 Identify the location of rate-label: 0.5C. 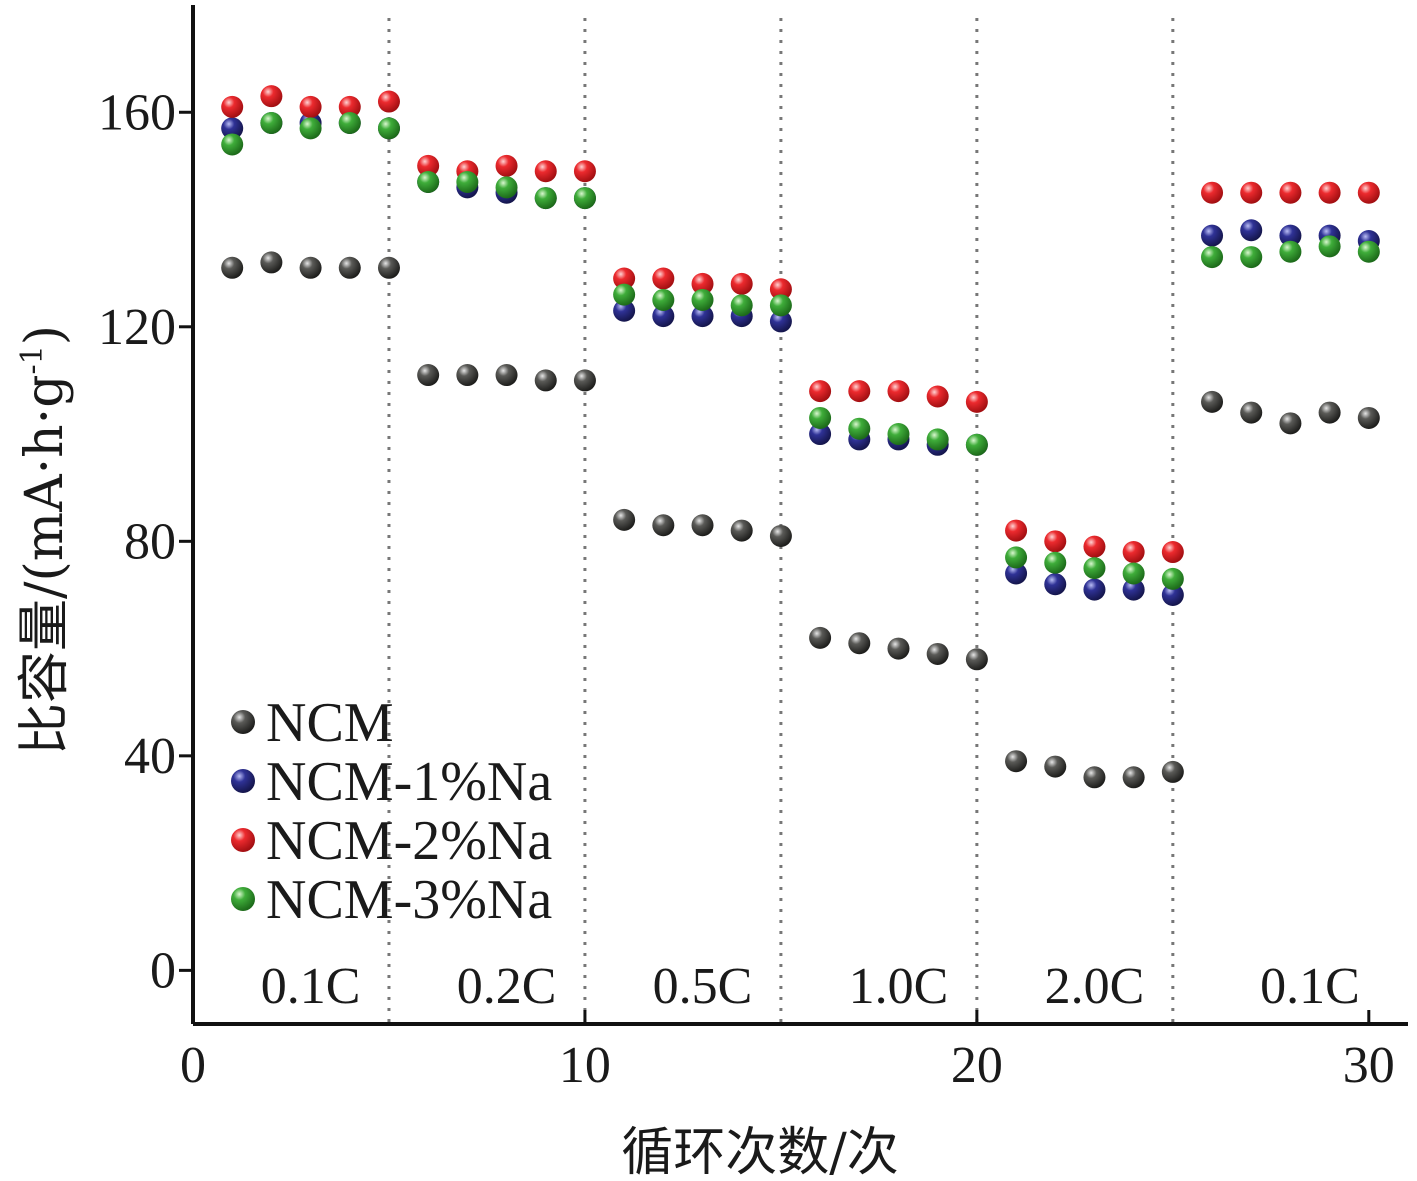
(703, 986).